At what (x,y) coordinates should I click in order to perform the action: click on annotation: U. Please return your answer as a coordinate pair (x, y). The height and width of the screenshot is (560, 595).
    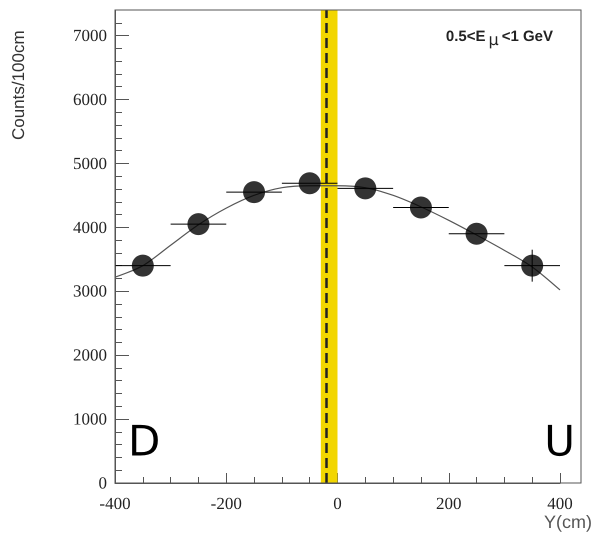
    Looking at the image, I should click on (560, 441).